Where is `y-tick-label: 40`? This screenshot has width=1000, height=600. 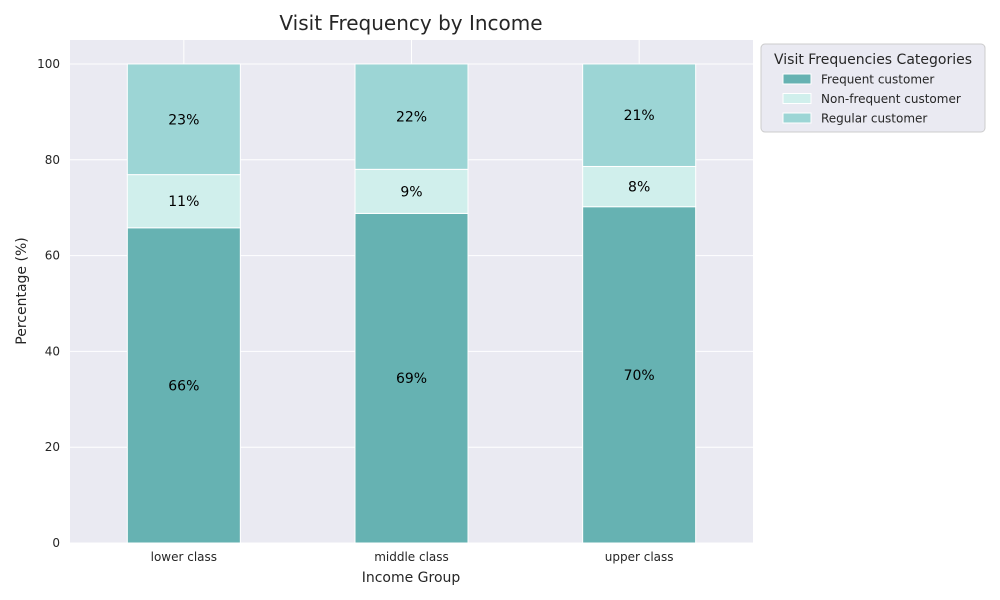 y-tick-label: 40 is located at coordinates (52, 351).